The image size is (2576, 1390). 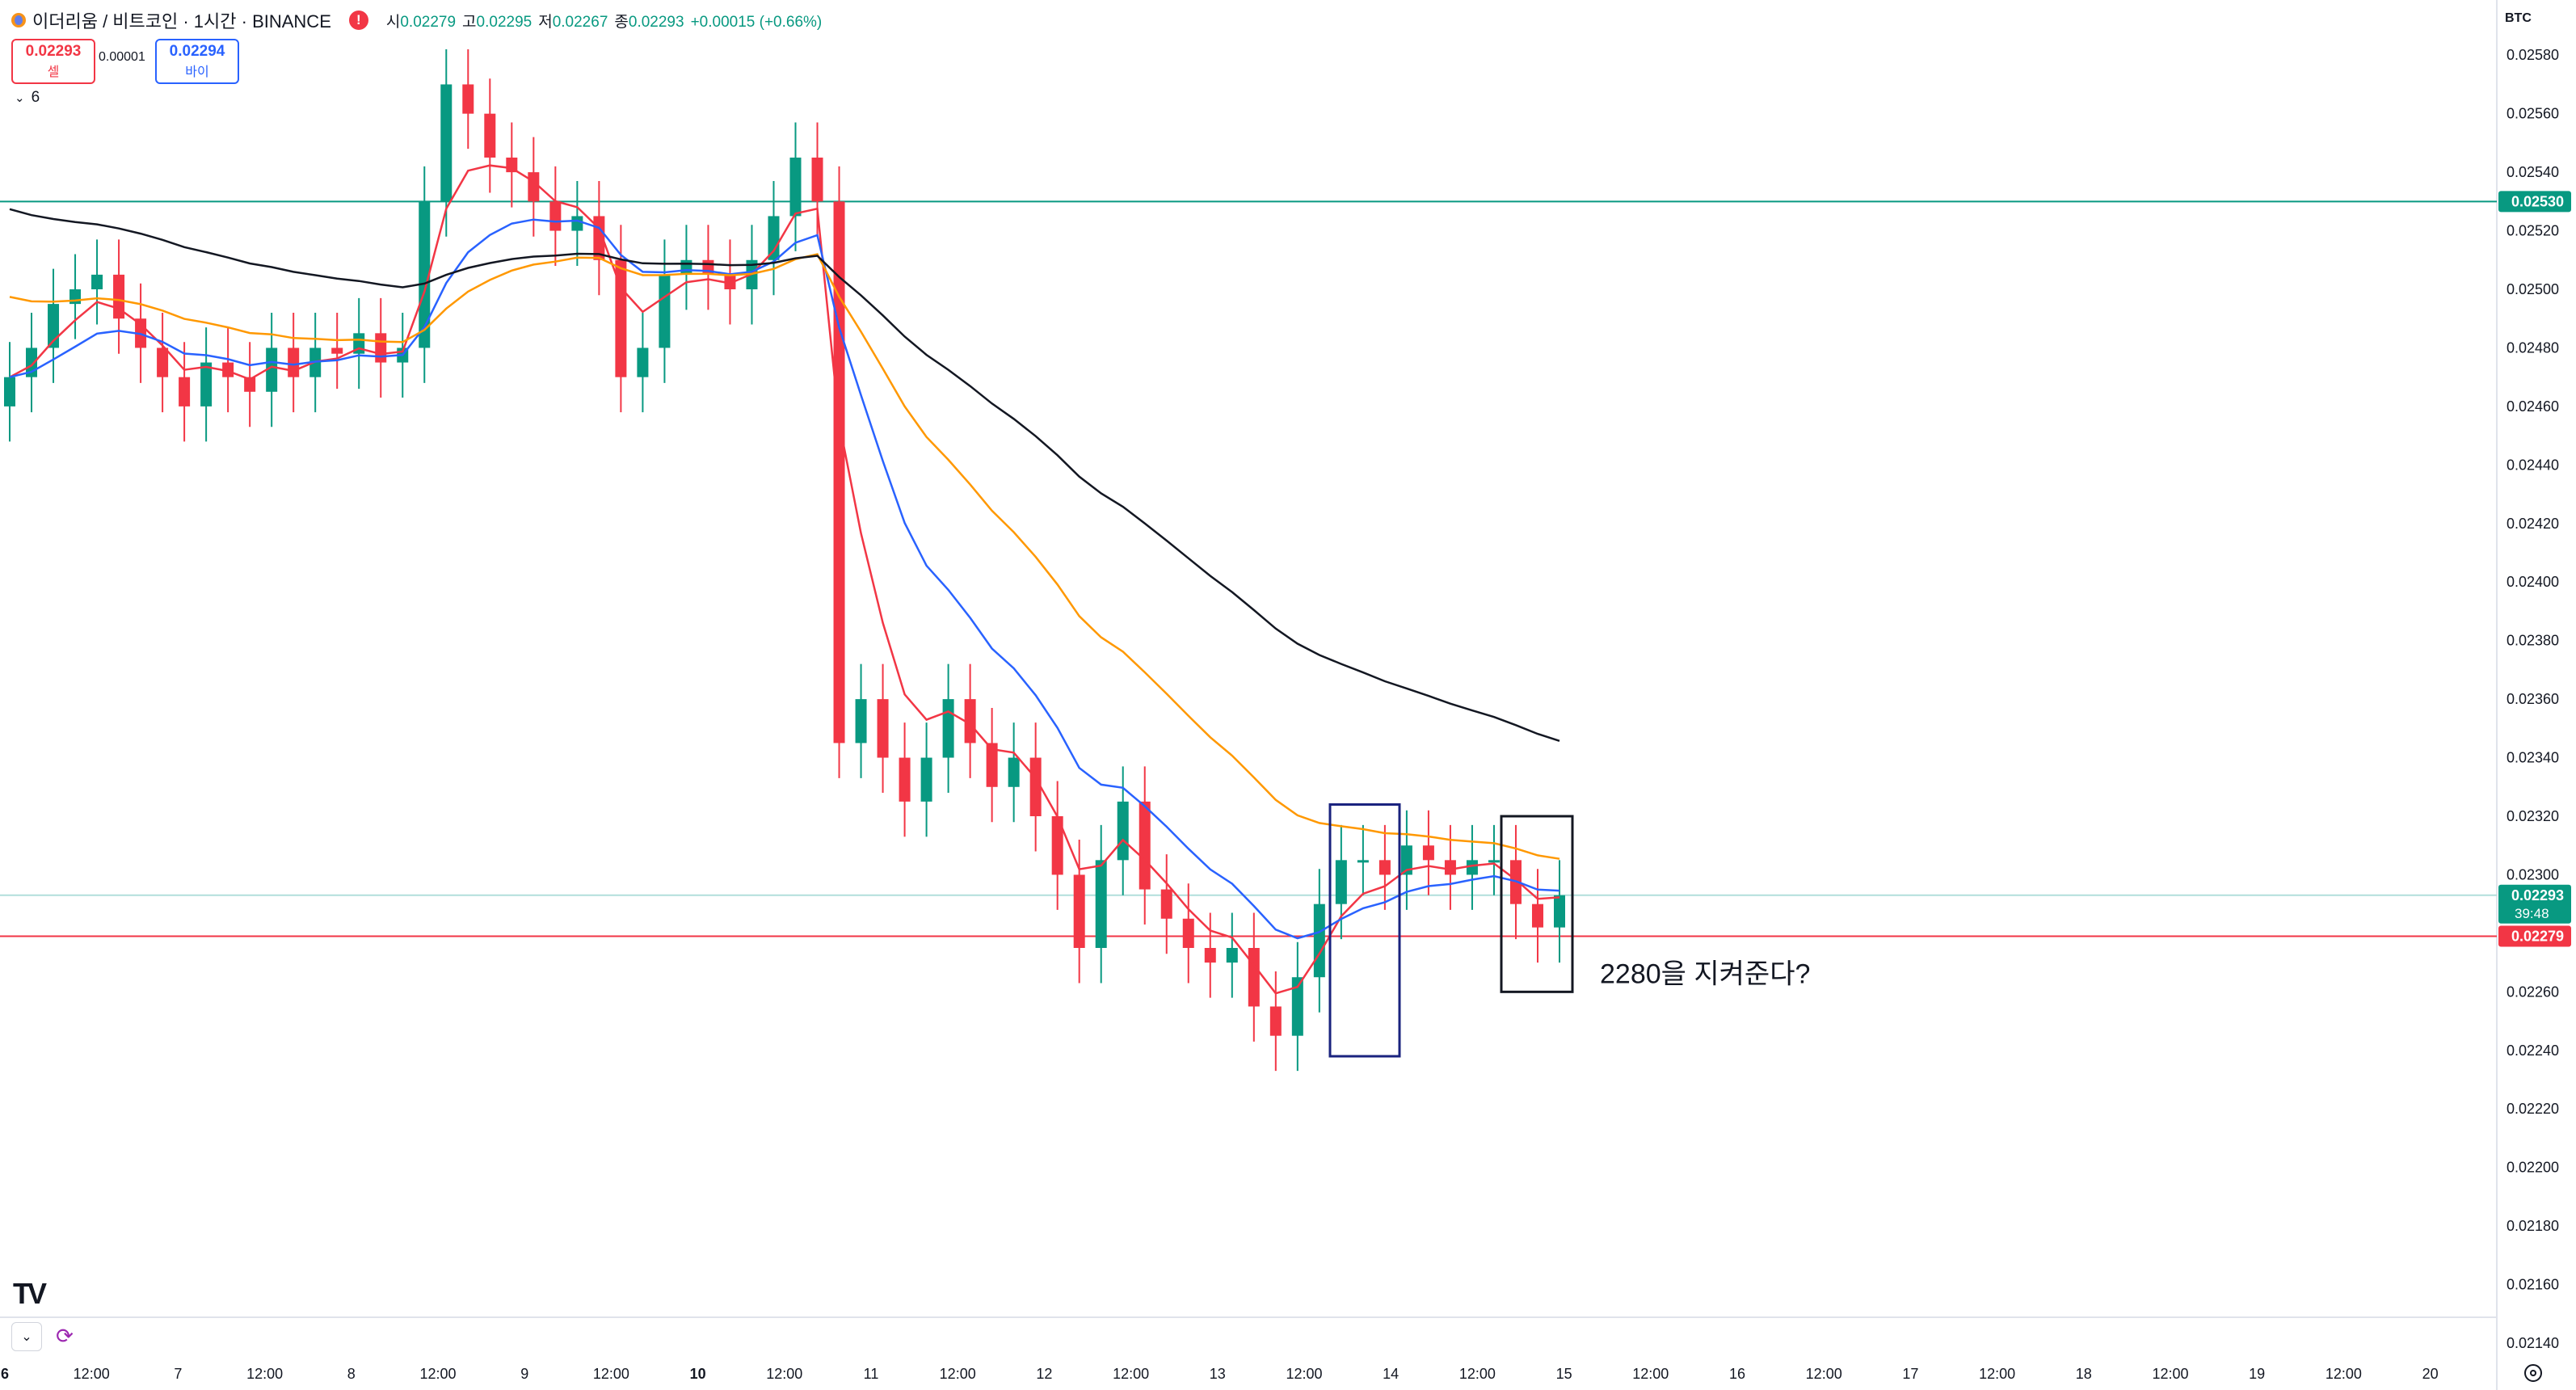 I want to click on x-tick-label: 20, so click(x=2430, y=1374).